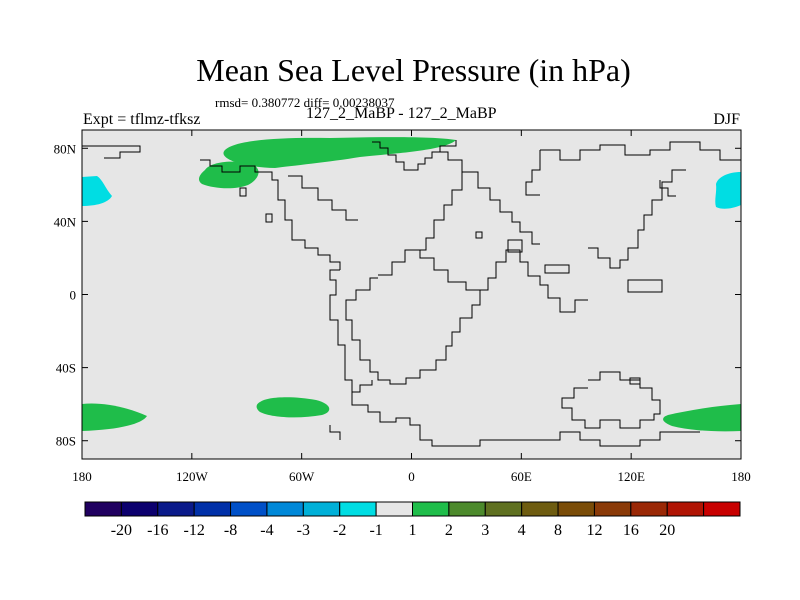 The width and height of the screenshot is (800, 600). Describe the element at coordinates (339, 530) in the screenshot. I see `colorbar-label: -2` at that location.